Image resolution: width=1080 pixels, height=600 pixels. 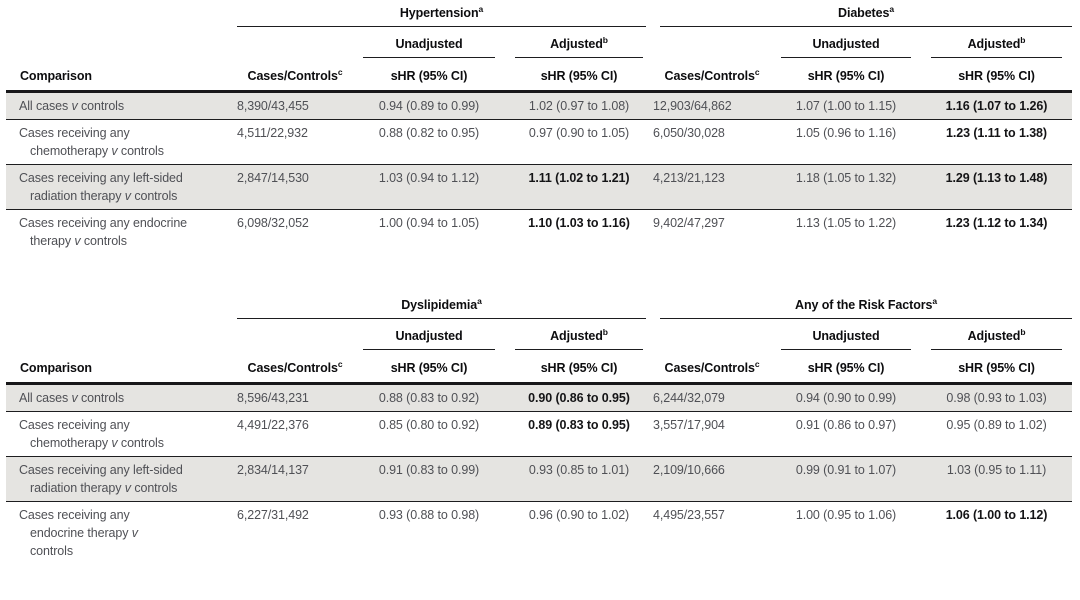 I want to click on cases-controls-value: 4,213/21,123, so click(x=689, y=178).